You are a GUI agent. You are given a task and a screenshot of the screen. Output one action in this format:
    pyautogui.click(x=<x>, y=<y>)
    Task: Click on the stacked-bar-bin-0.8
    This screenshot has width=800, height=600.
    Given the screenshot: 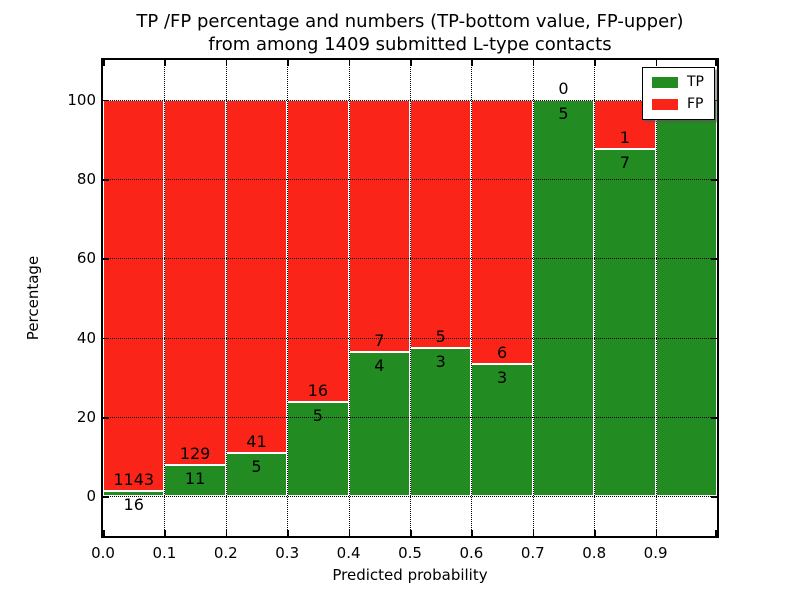 What is the action you would take?
    pyautogui.click(x=625, y=298)
    